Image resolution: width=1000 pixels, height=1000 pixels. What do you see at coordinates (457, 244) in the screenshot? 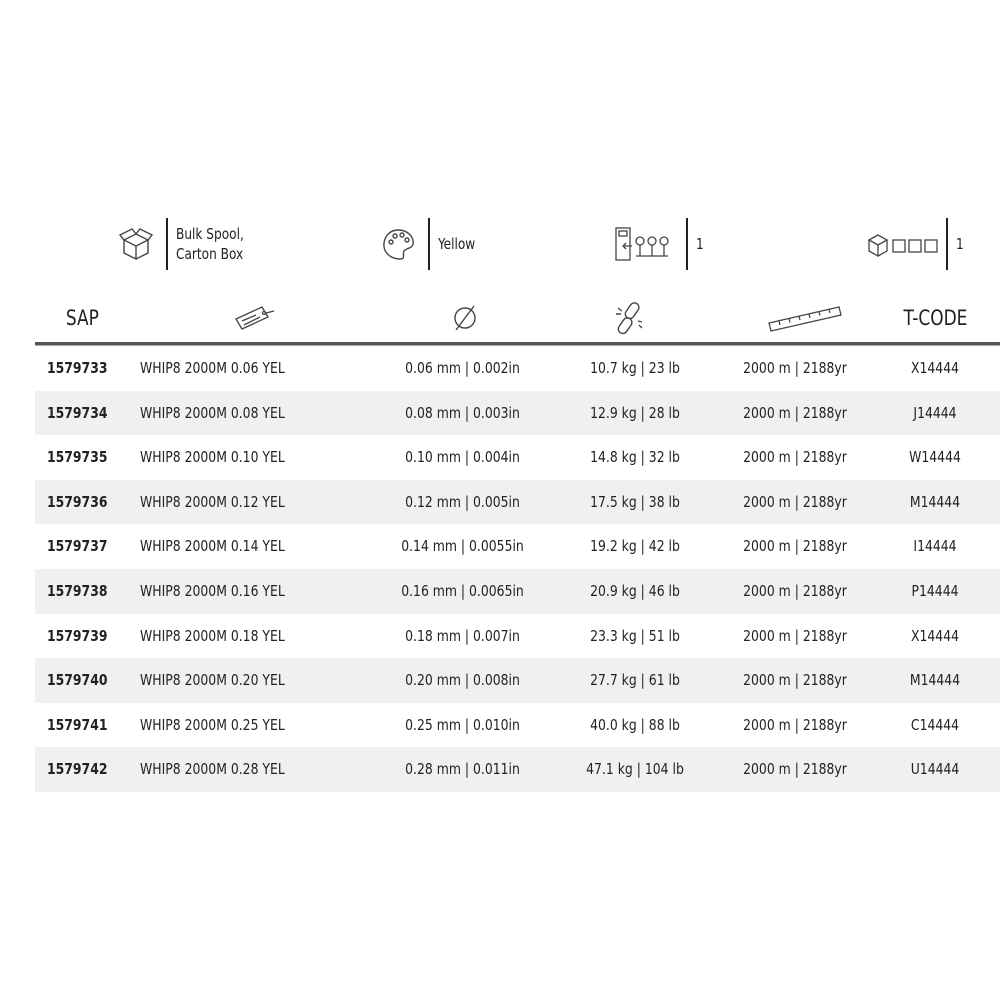
I see `color-value: Yellow` at bounding box center [457, 244].